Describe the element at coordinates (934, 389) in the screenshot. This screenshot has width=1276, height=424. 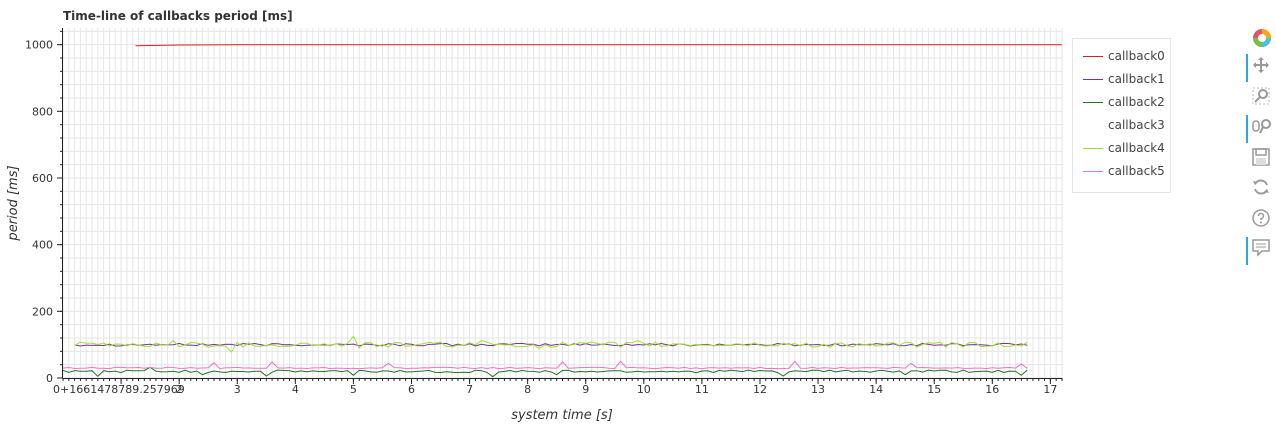
I see `x-tick-label: 15` at that location.